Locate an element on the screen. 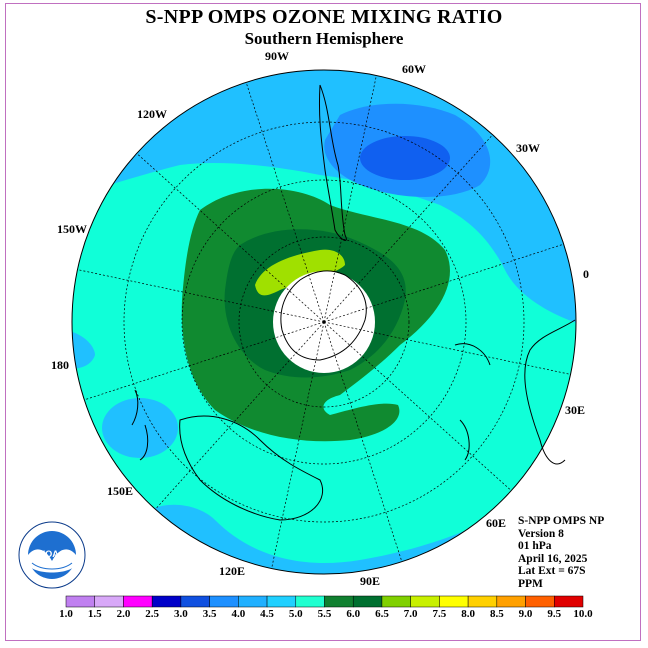  coast-africa is located at coordinates (550, 392).